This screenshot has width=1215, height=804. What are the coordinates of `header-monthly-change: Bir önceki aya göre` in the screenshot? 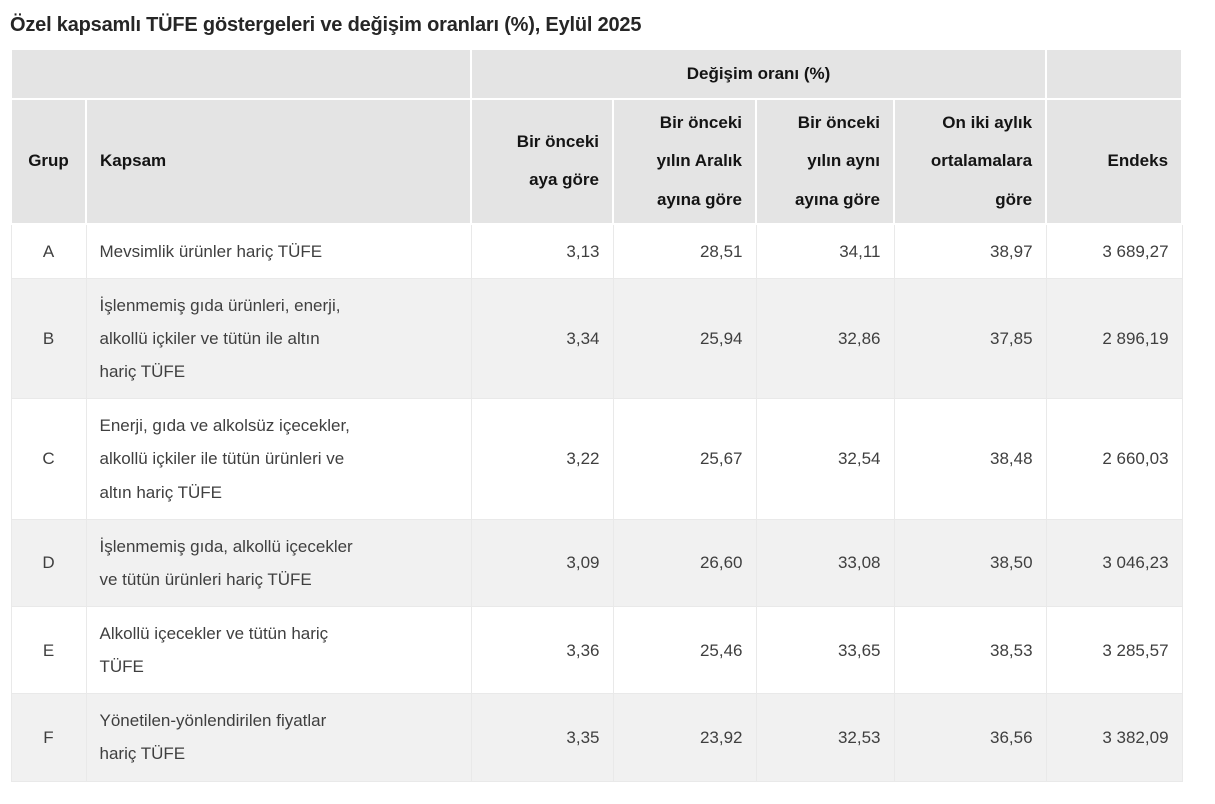 It's located at (542, 161).